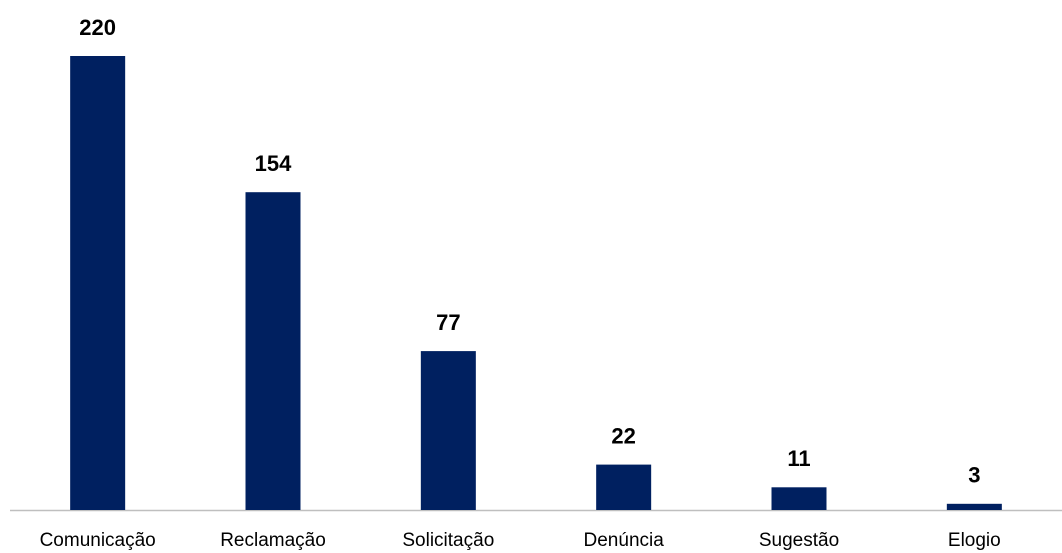  Describe the element at coordinates (623, 435) in the screenshot. I see `value-label: 22` at that location.